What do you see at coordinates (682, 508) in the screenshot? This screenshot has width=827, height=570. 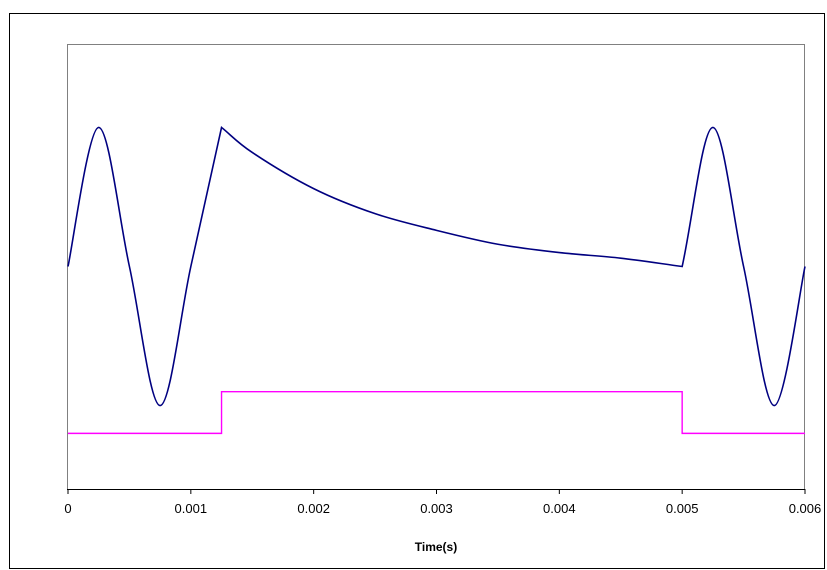 I see `x-tick-label: 0.005` at bounding box center [682, 508].